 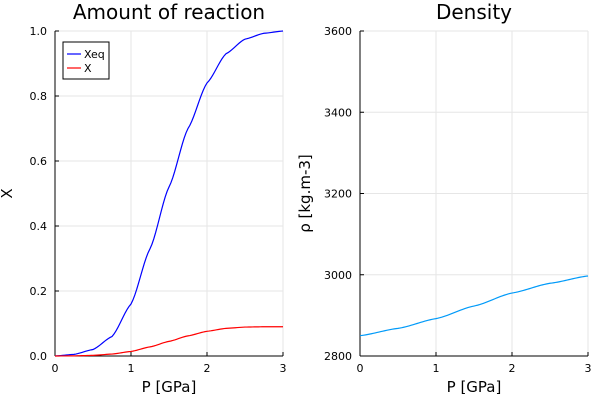 I want to click on series-line-x, so click(x=168, y=341).